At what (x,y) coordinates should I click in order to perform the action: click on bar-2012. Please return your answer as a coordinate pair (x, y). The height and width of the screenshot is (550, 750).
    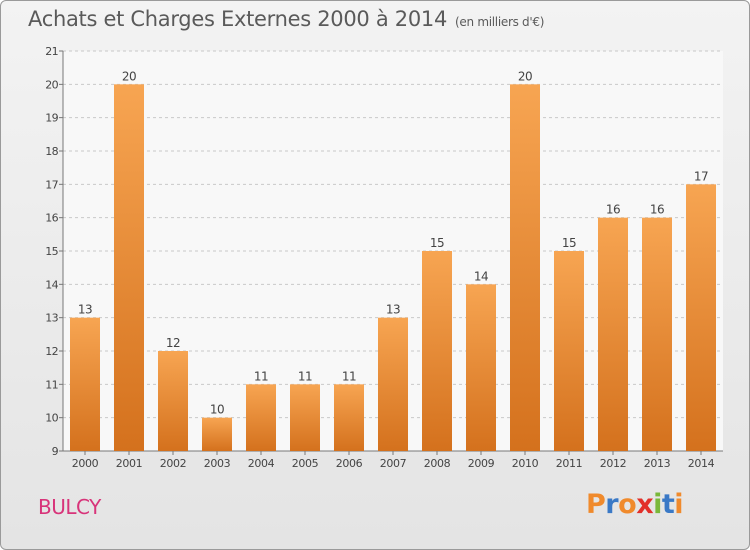
    Looking at the image, I should click on (613, 334).